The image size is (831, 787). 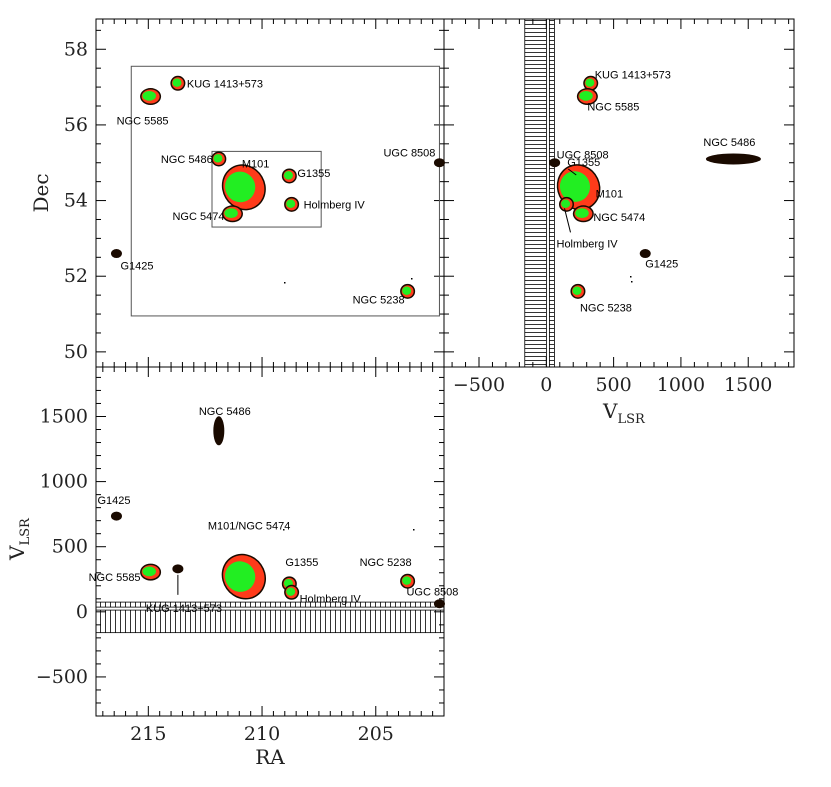 I want to click on source-m101, so click(x=243, y=187).